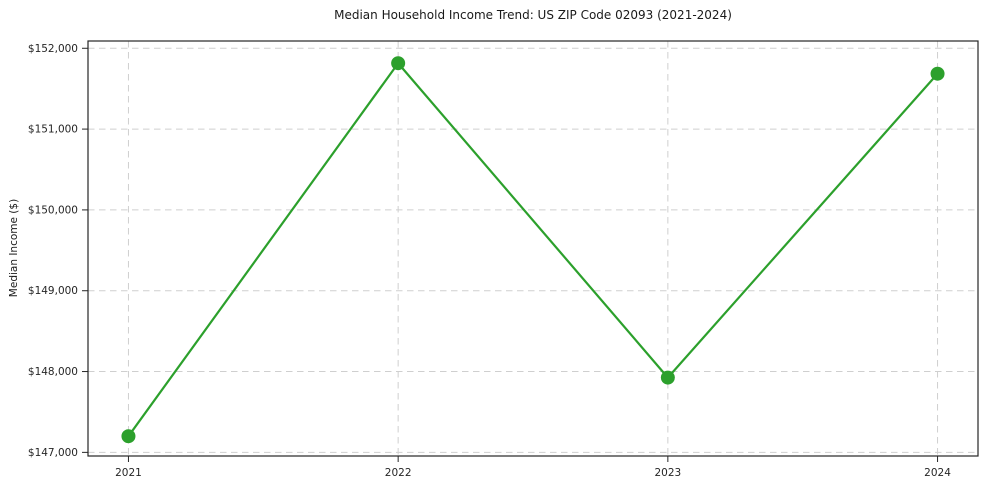 The height and width of the screenshot is (490, 989). Describe the element at coordinates (937, 473) in the screenshot. I see `x-tick-label: 2024` at that location.